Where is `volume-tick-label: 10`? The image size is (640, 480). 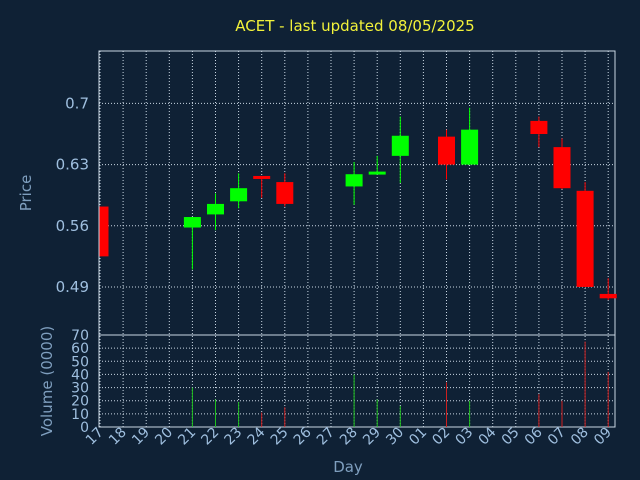 volume-tick-label: 10 is located at coordinates (80, 415).